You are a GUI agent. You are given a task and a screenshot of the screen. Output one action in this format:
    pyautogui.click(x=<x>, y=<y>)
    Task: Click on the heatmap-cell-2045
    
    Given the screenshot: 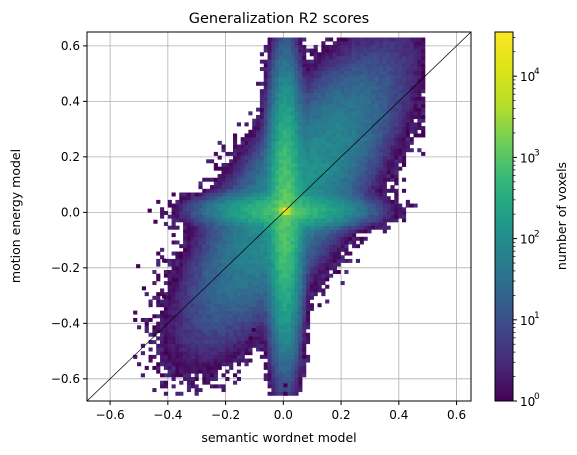 What is the action you would take?
    pyautogui.click(x=285, y=201)
    